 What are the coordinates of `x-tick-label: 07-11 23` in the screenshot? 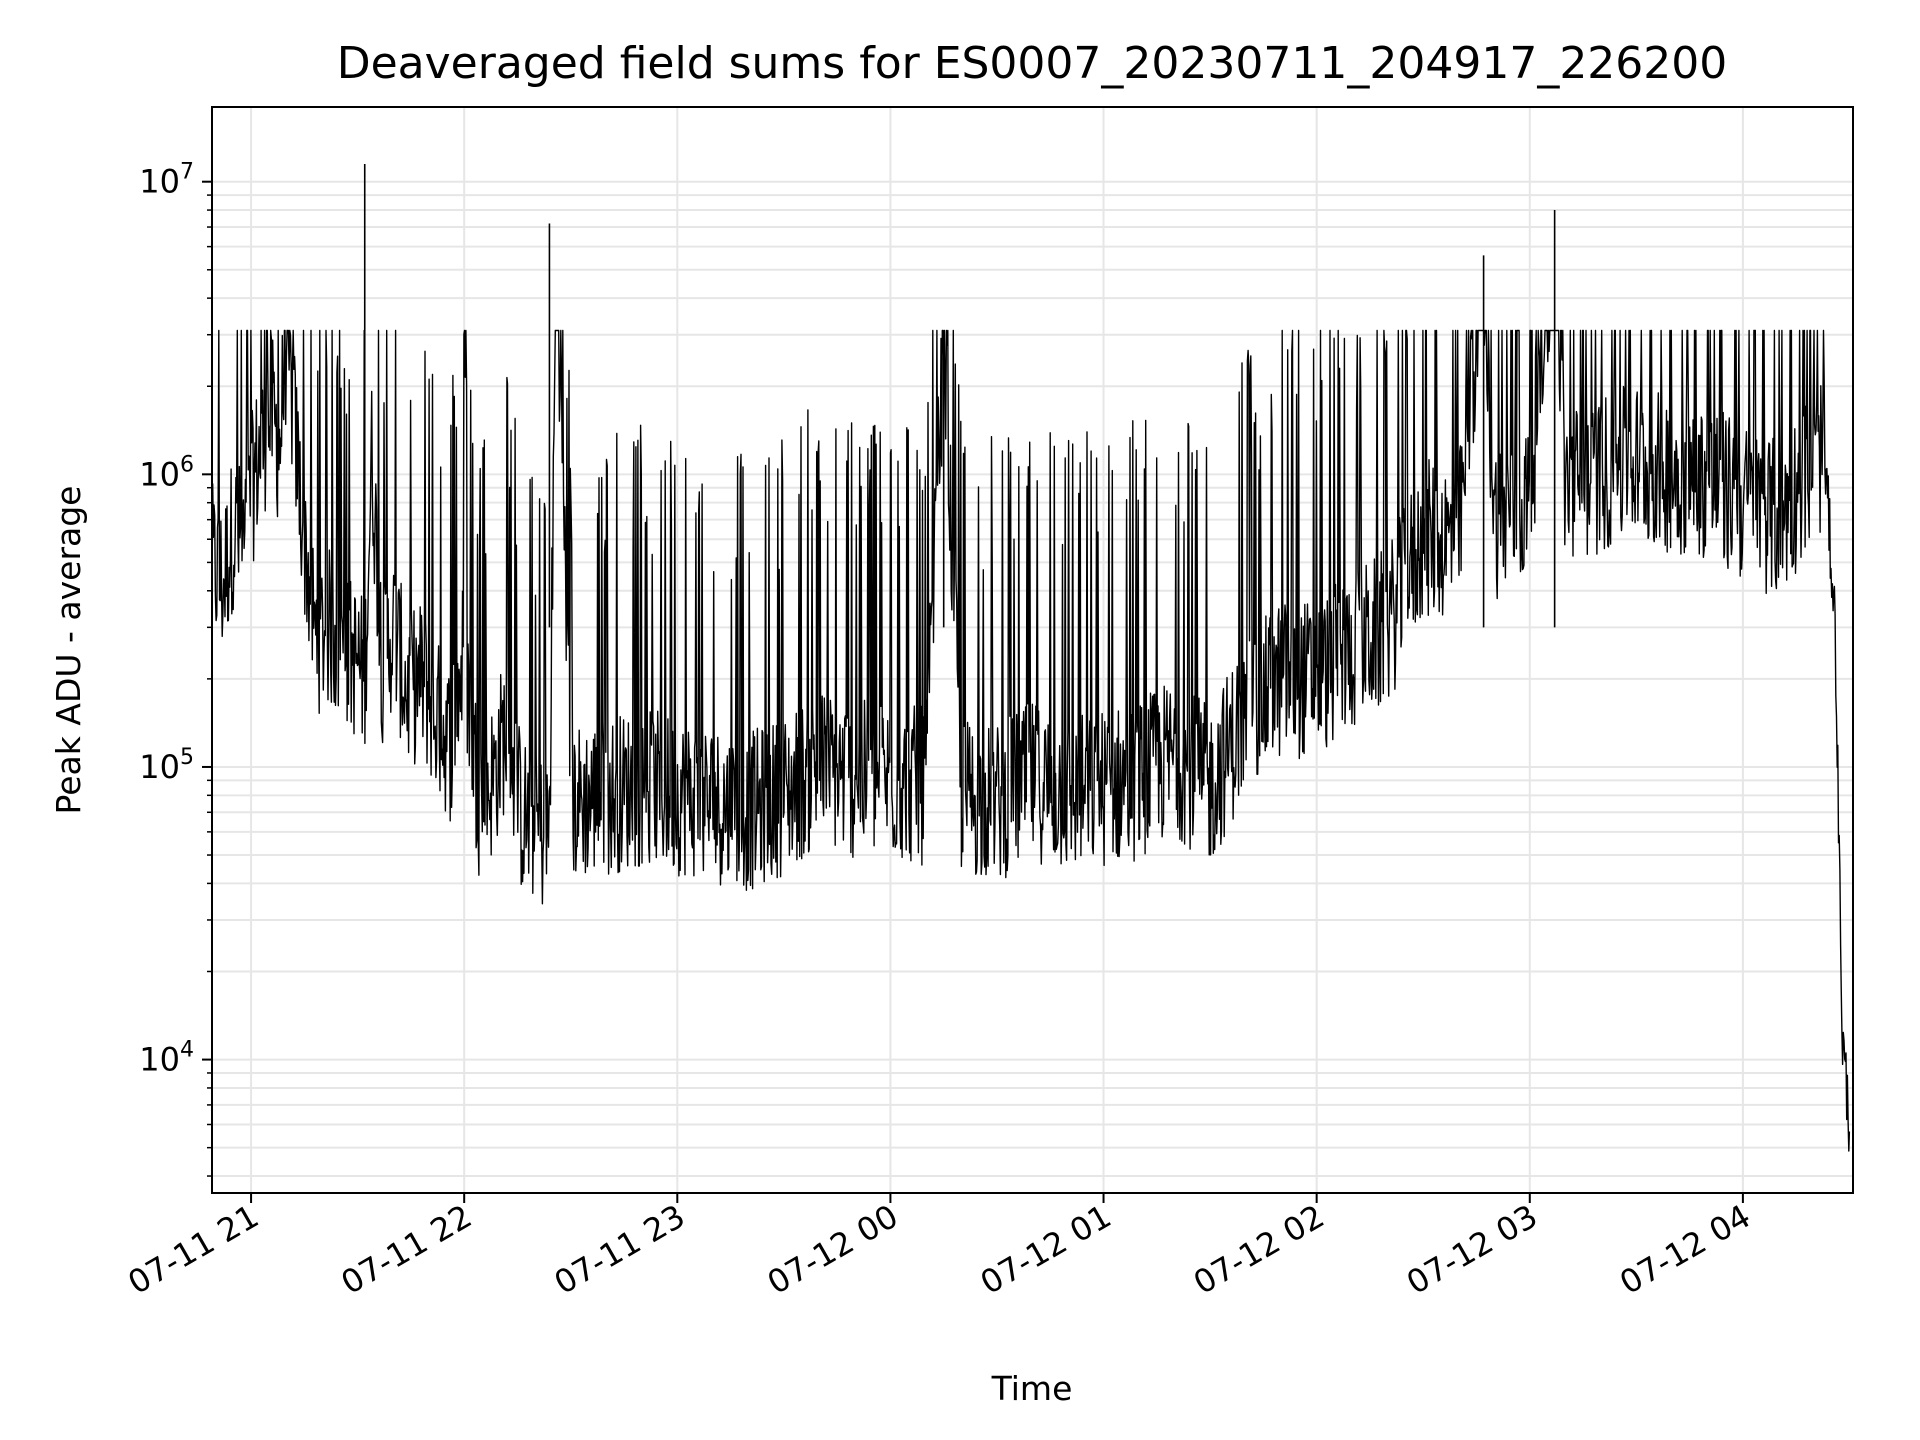 It's located at (620, 1249).